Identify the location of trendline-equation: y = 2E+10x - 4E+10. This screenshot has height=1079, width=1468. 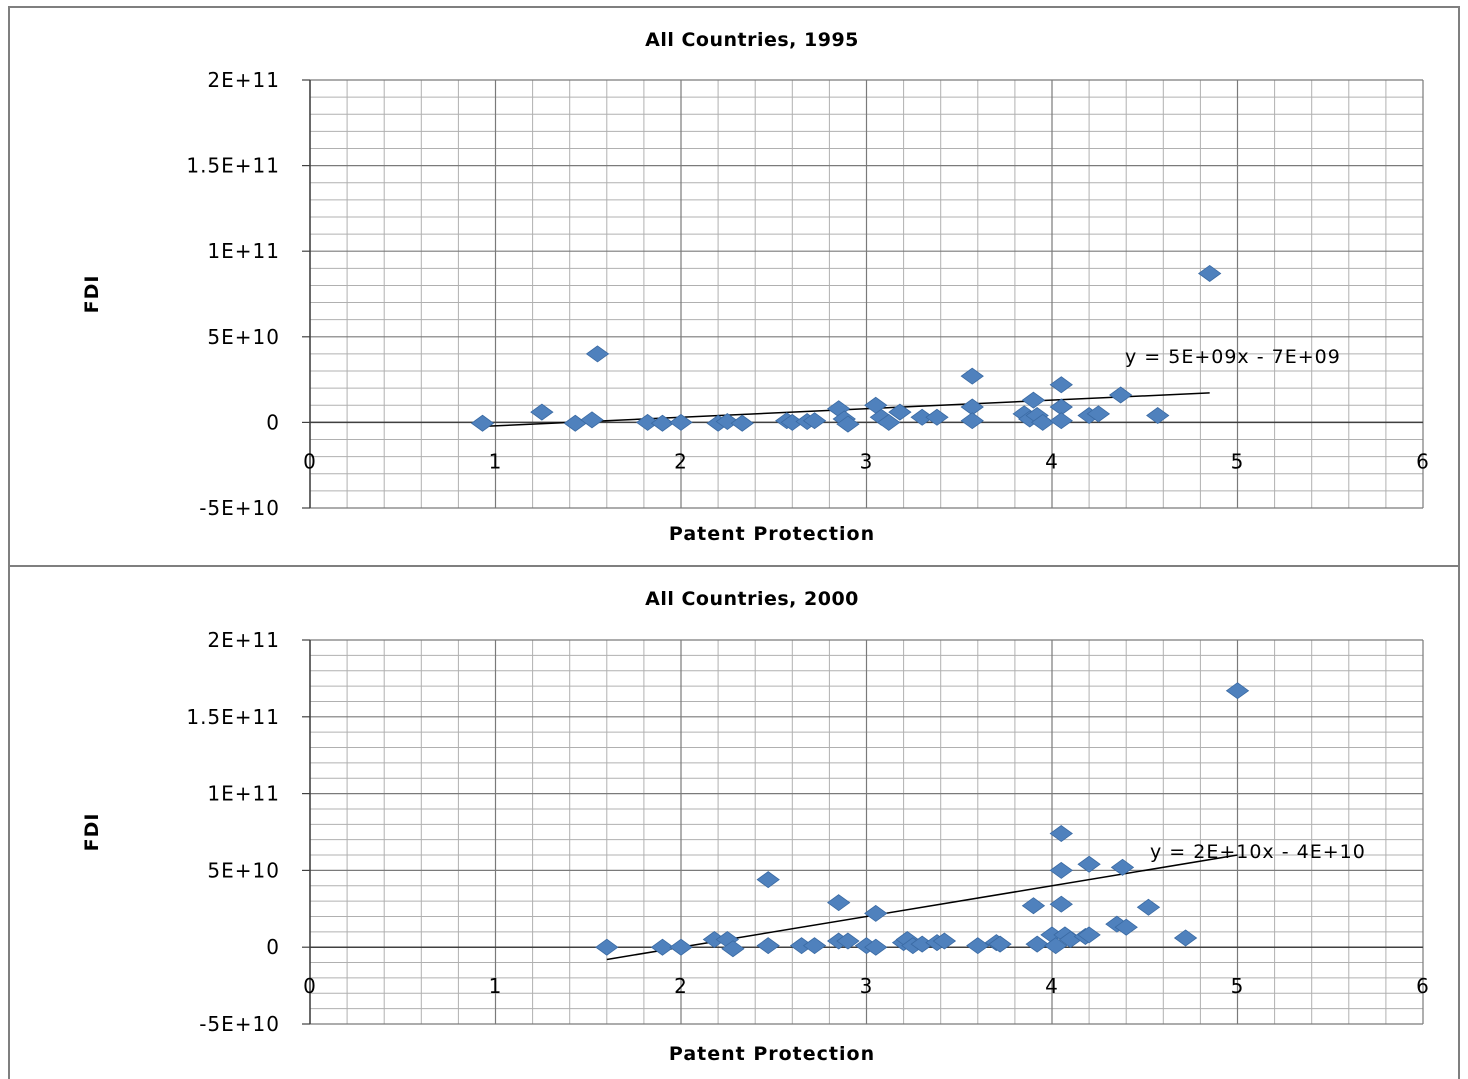
(1258, 852).